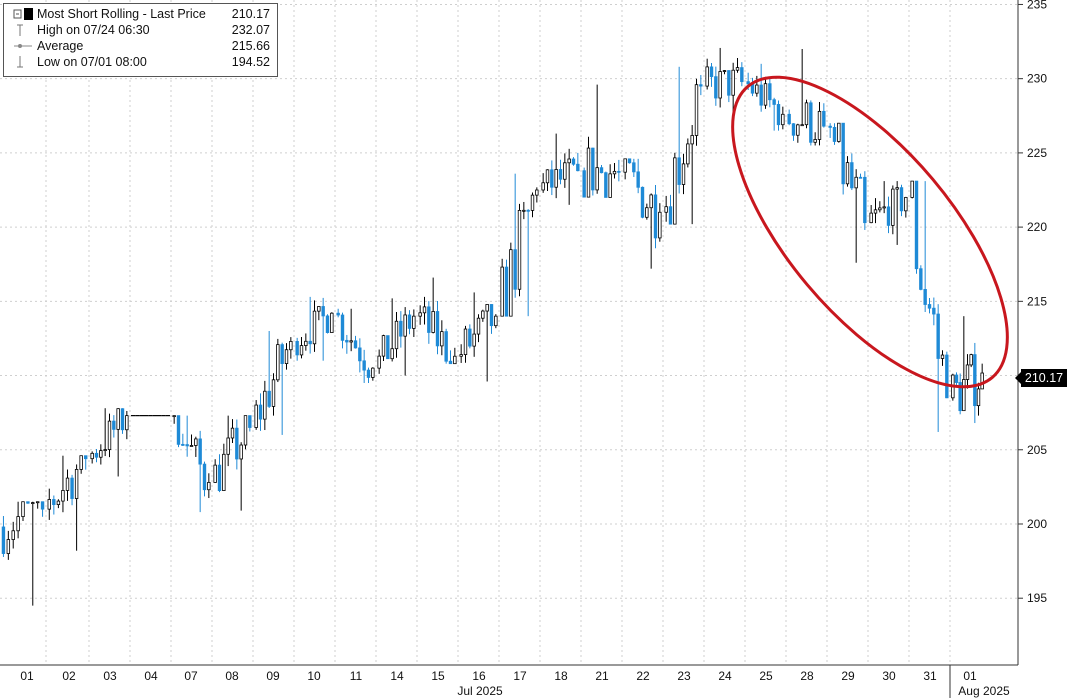 The image size is (1067, 698). I want to click on legend-high-label: High on 07/24 06:30, so click(93, 30).